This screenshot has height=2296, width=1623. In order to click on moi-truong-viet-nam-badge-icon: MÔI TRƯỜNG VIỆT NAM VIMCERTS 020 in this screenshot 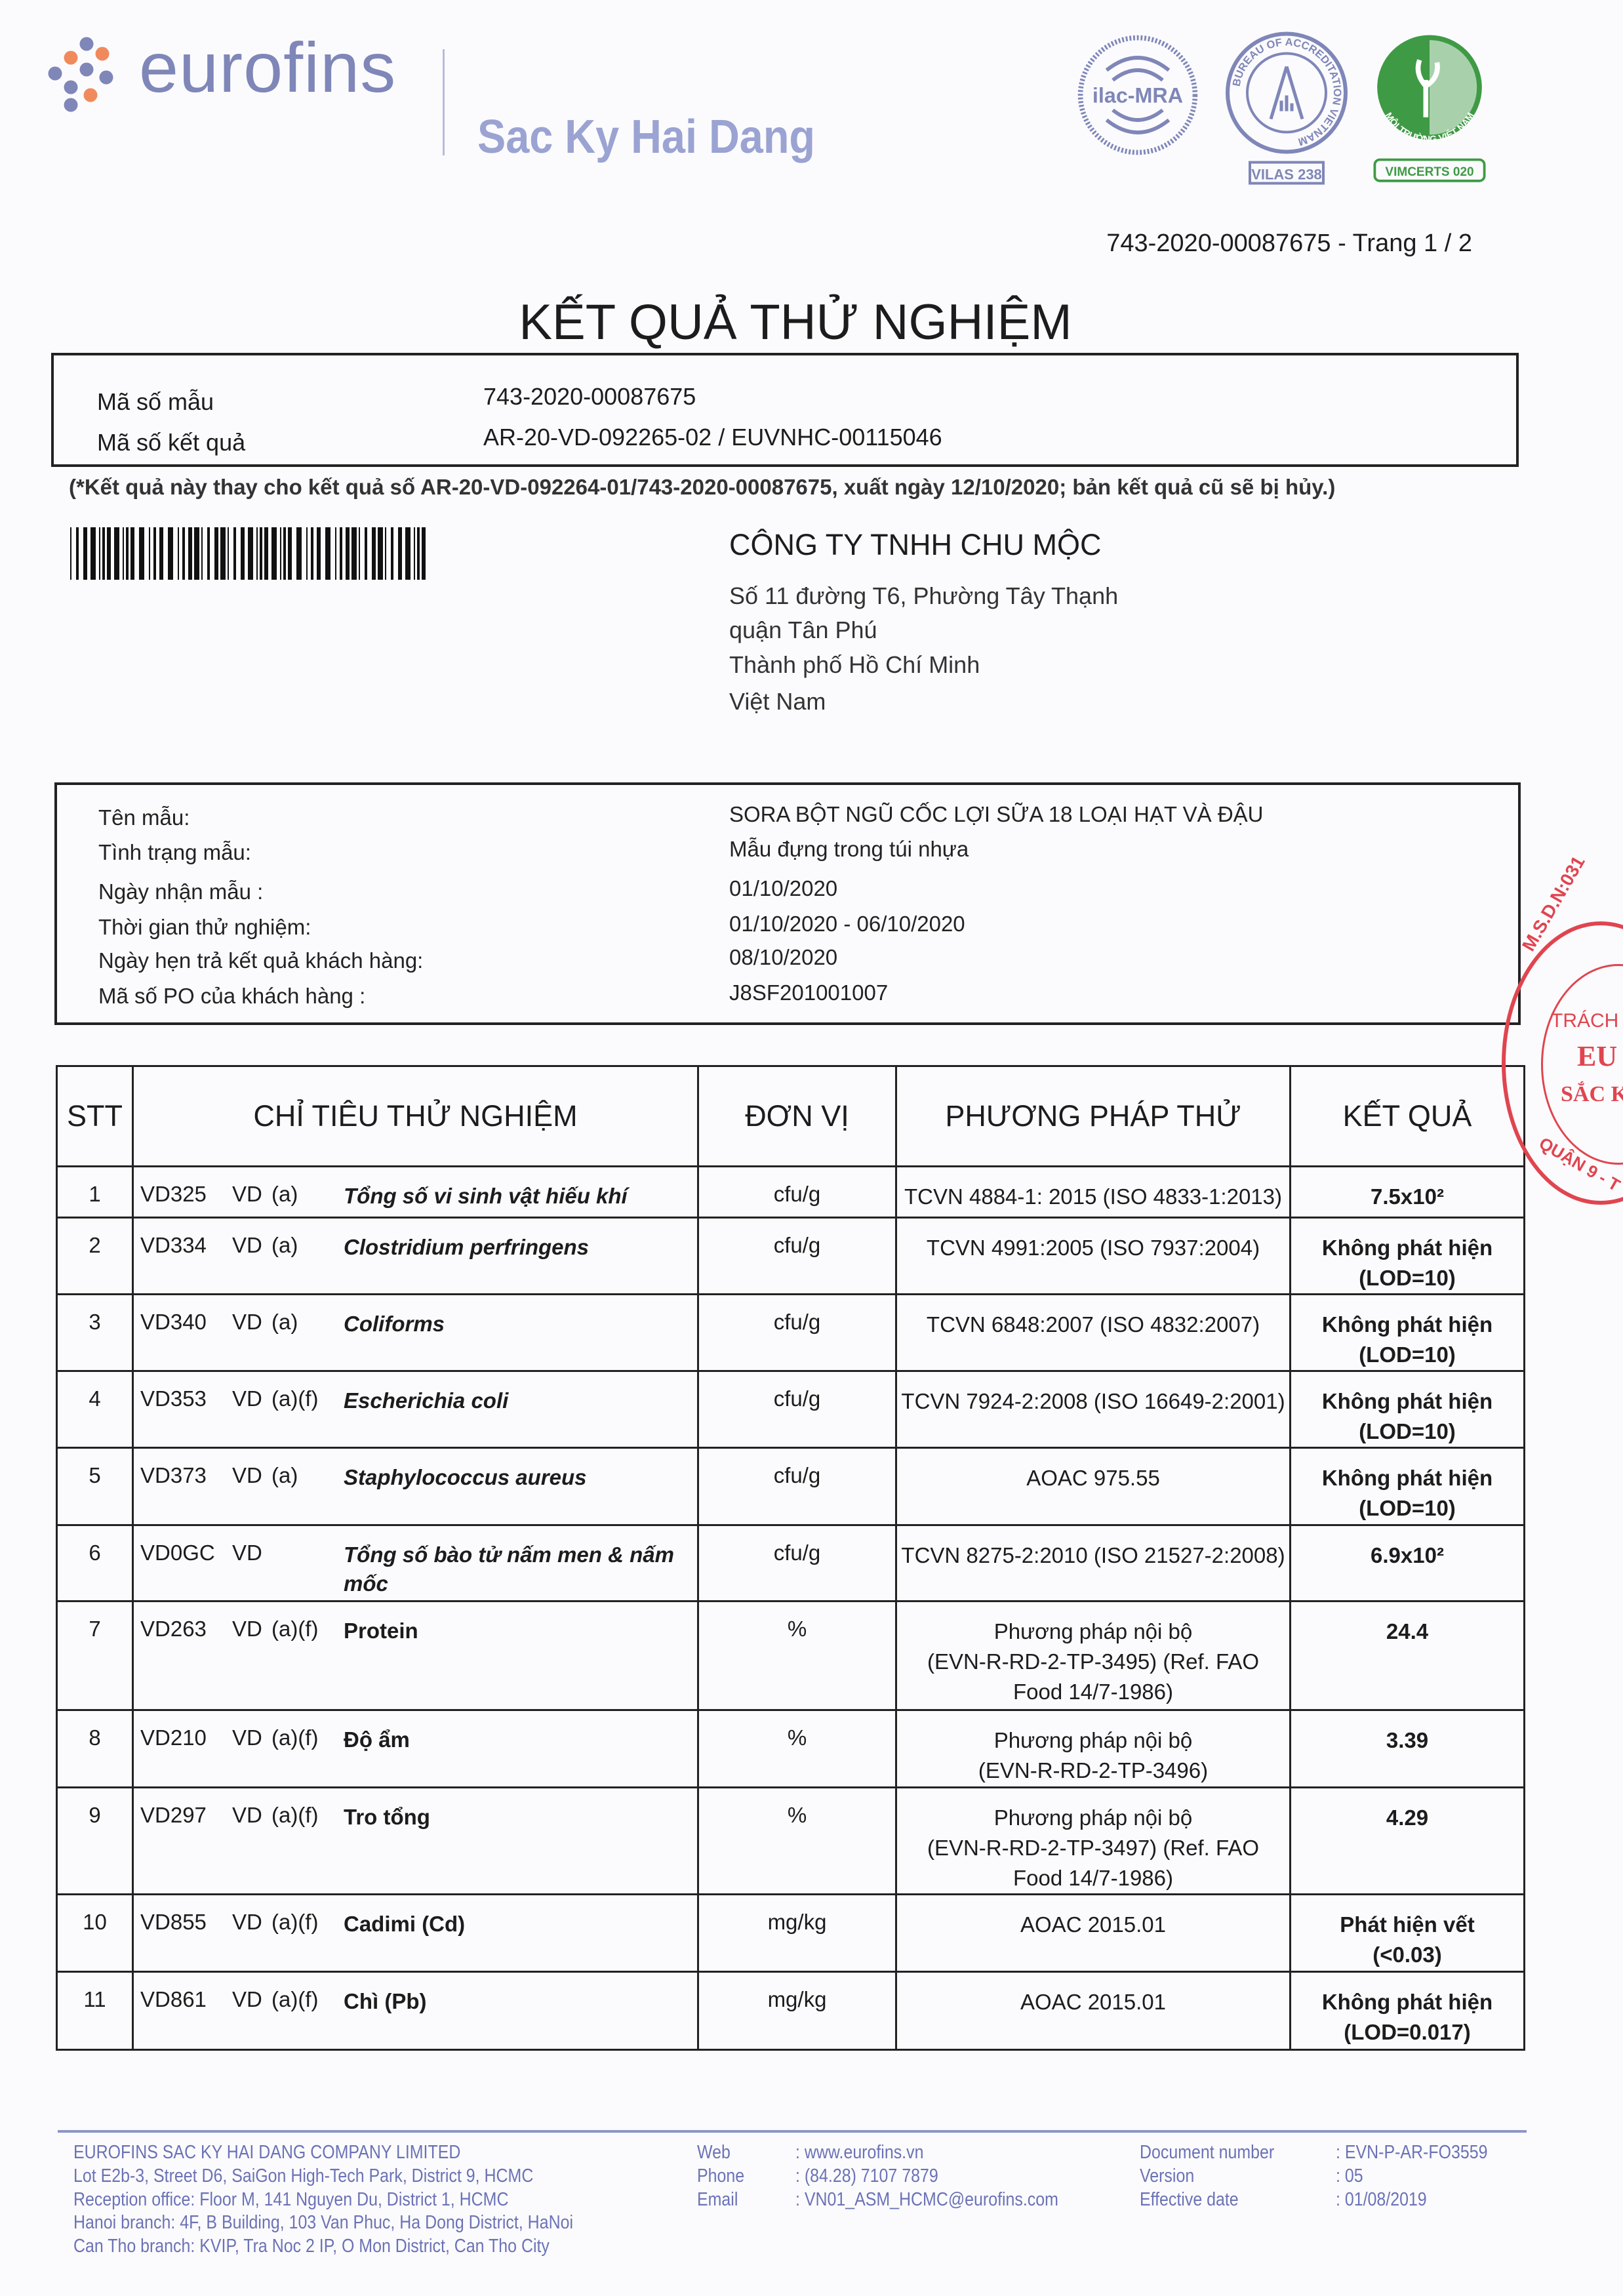, I will do `click(1429, 109)`.